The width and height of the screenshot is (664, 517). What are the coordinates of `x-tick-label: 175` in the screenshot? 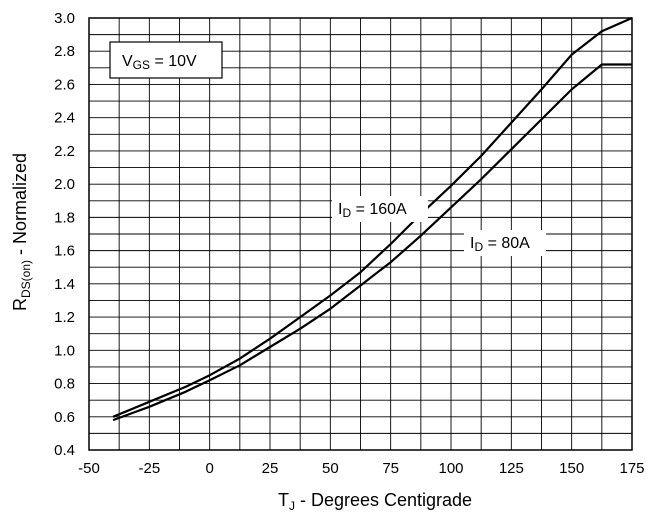 It's located at (631, 468).